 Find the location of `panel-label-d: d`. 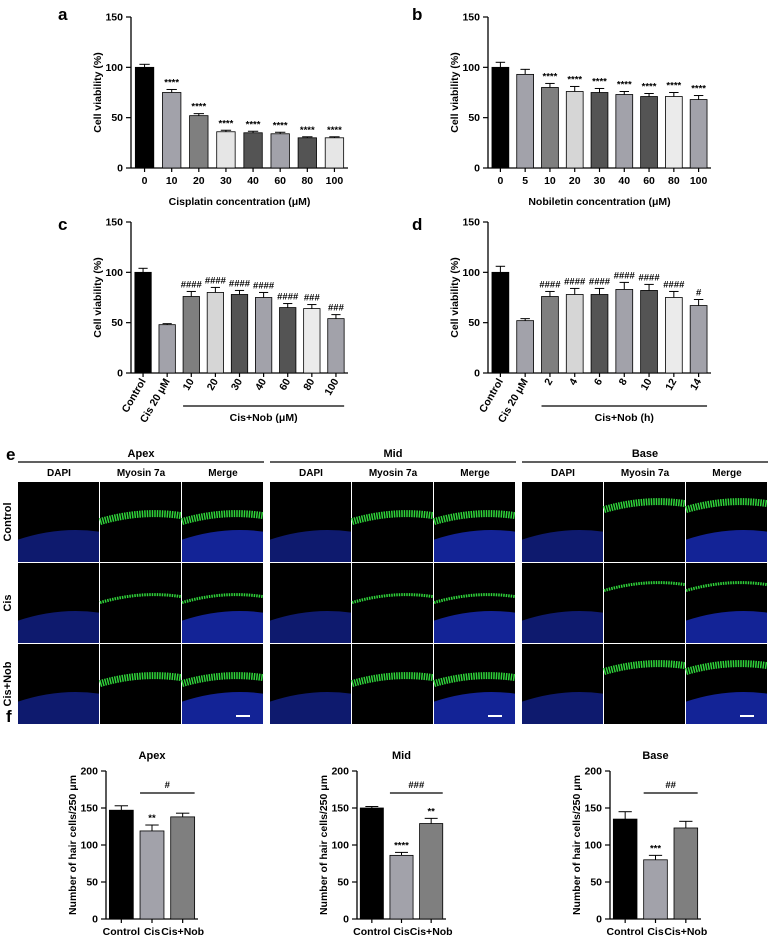

panel-label-d: d is located at coordinates (417, 224).